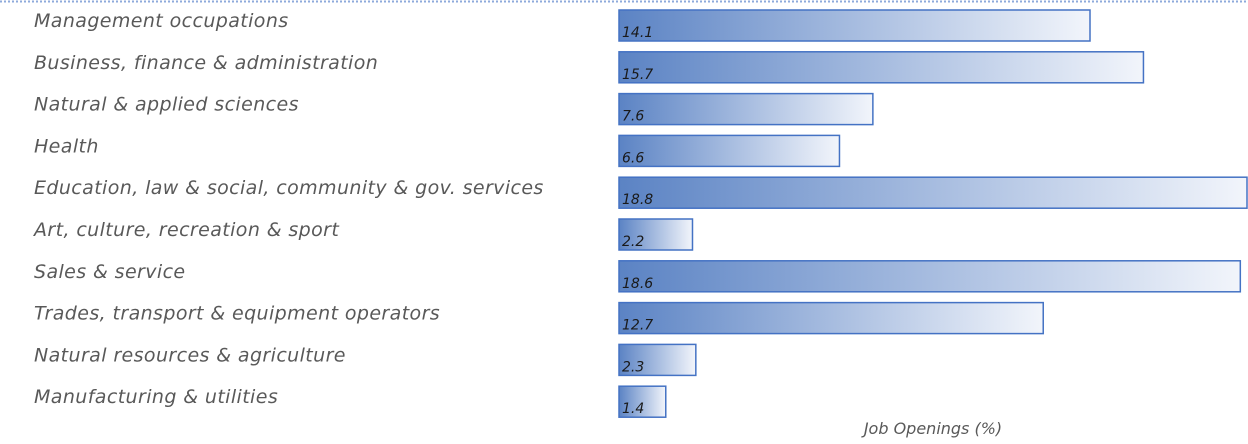 Image resolution: width=1248 pixels, height=444 pixels. What do you see at coordinates (637, 200) in the screenshot?
I see `bar-value-label: 18.8` at bounding box center [637, 200].